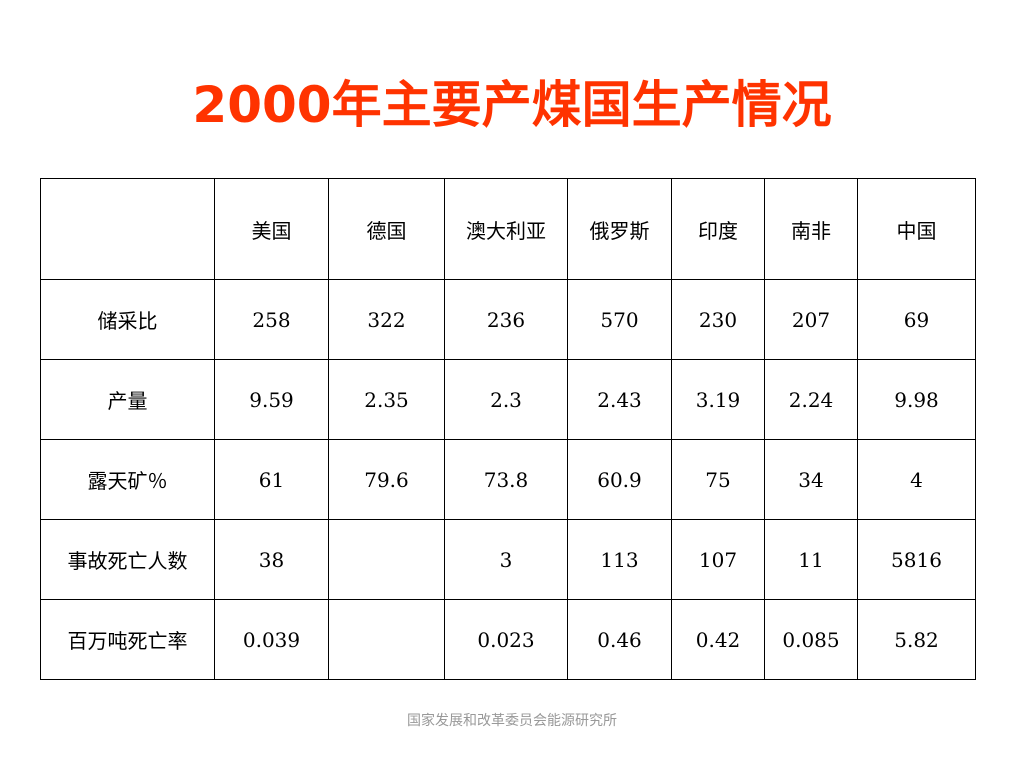 The image size is (1024, 768). What do you see at coordinates (271, 639) in the screenshot?
I see `table-cell: 0.039` at bounding box center [271, 639].